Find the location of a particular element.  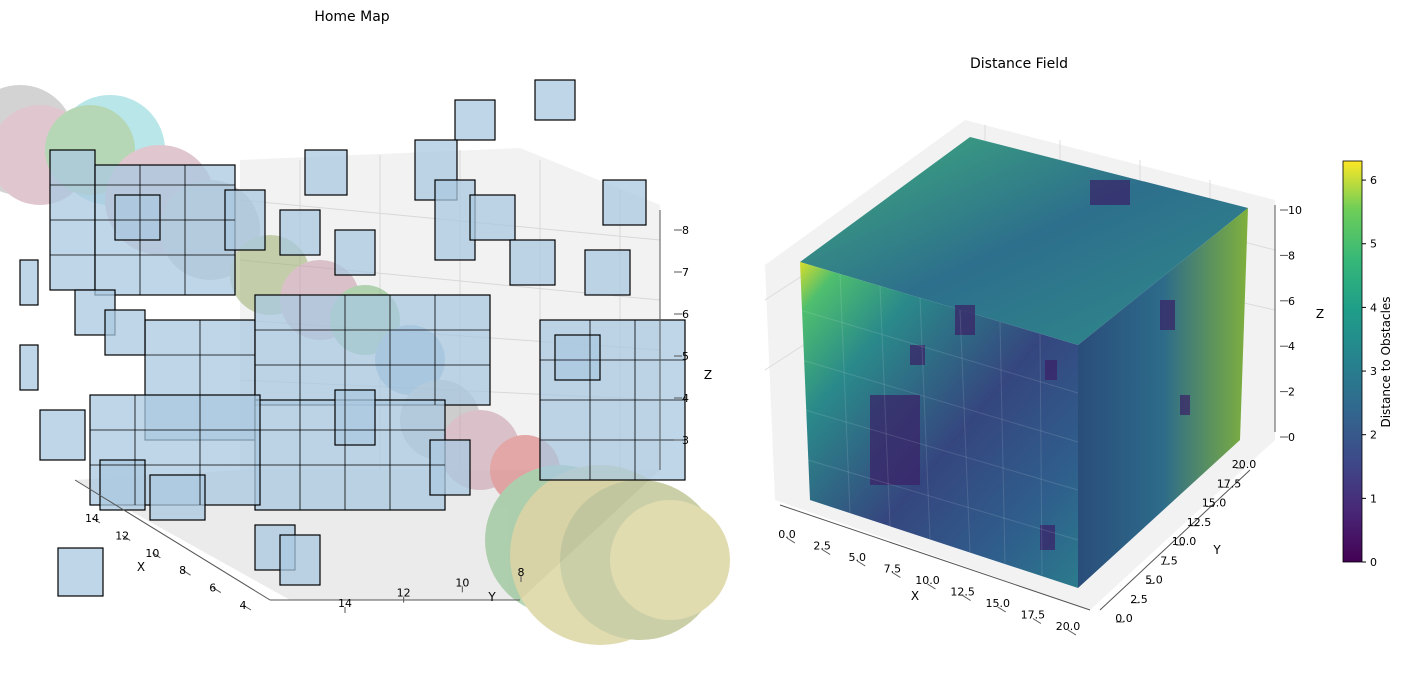

df-y-tick-label: 10.0 is located at coordinates (1184, 541).